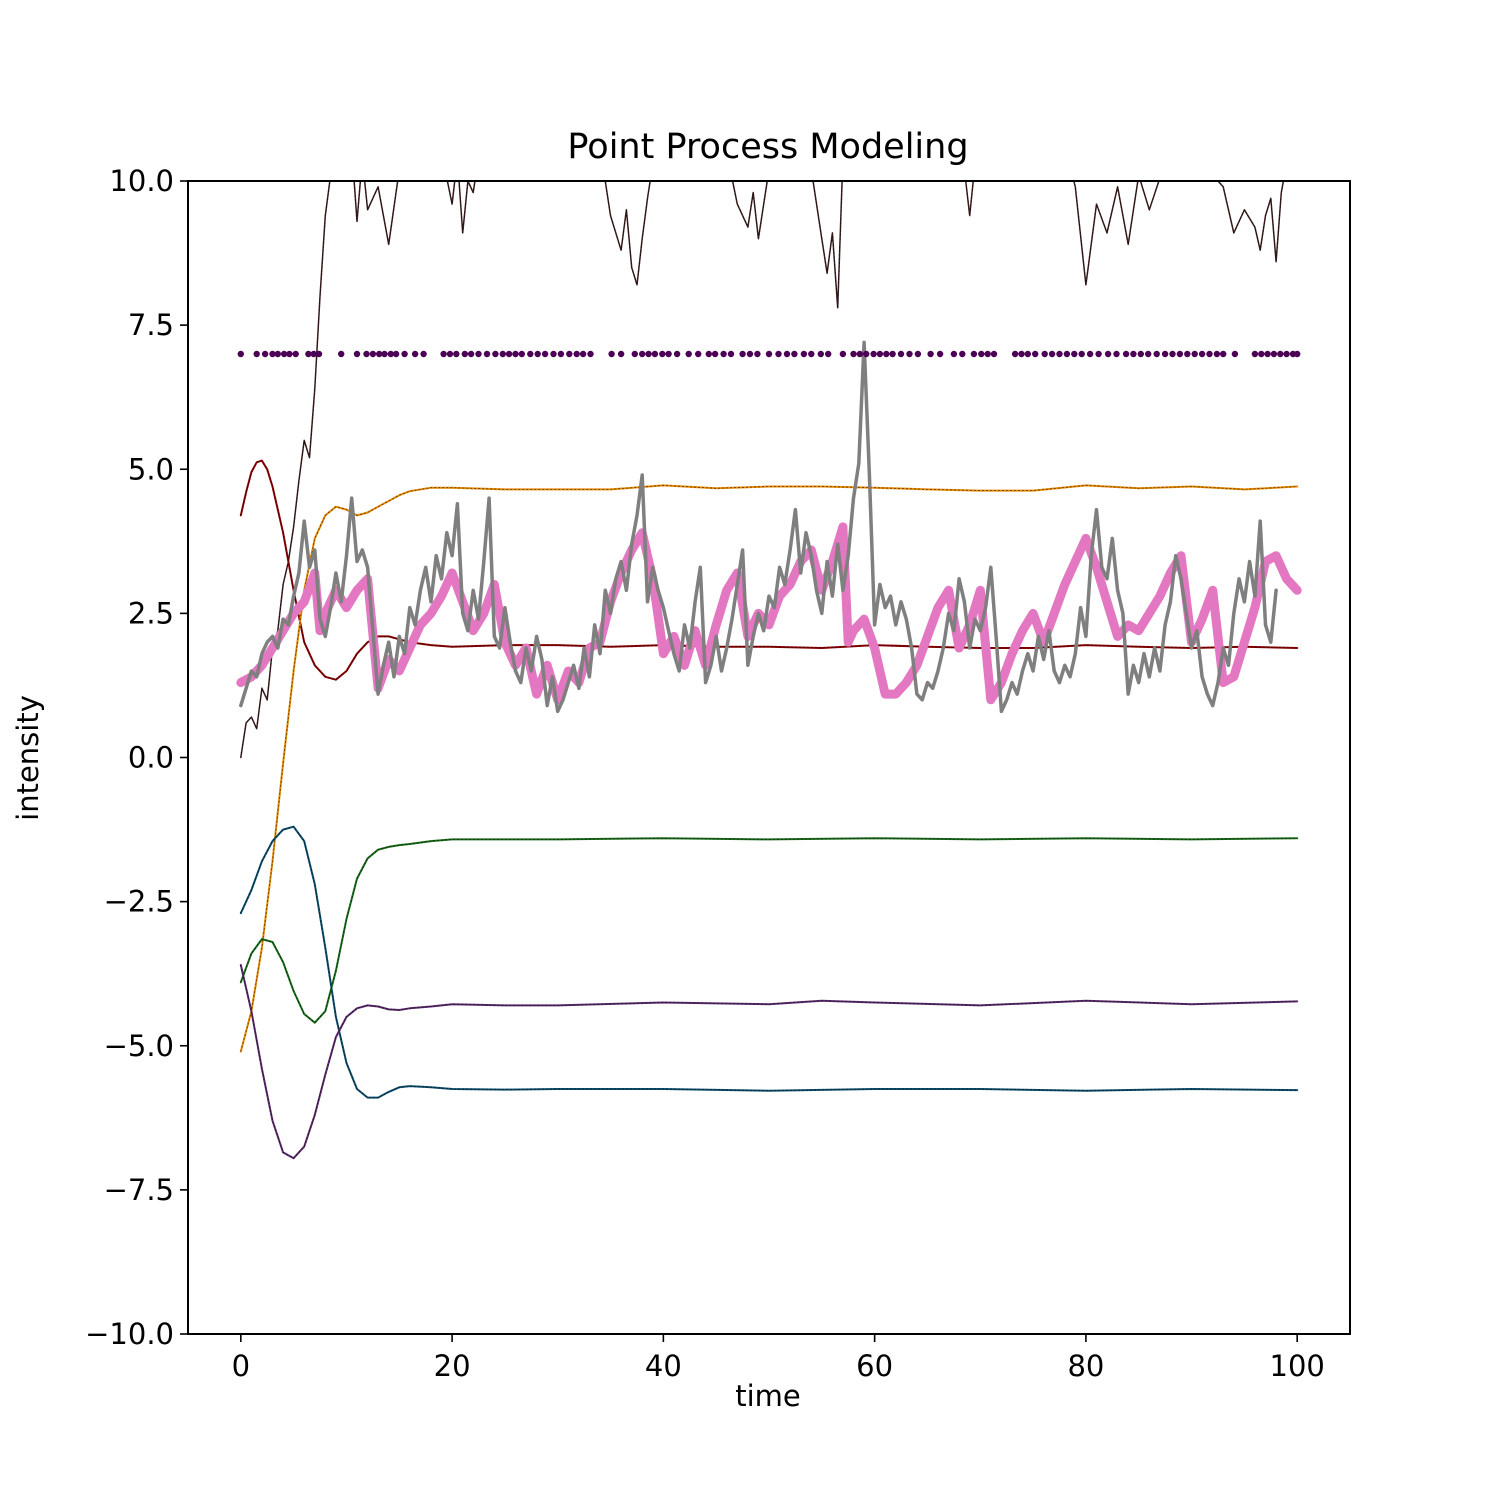 Image resolution: width=1500 pixels, height=1500 pixels. What do you see at coordinates (151, 469) in the screenshot?
I see `y-tick-label-6: 5.0` at bounding box center [151, 469].